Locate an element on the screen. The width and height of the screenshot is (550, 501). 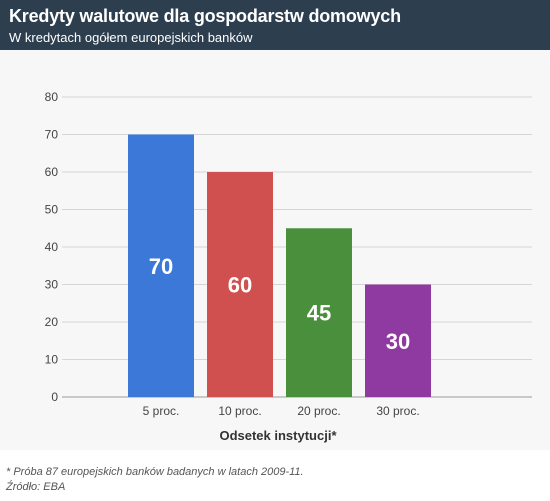
data-label: 60 is located at coordinates (240, 285).